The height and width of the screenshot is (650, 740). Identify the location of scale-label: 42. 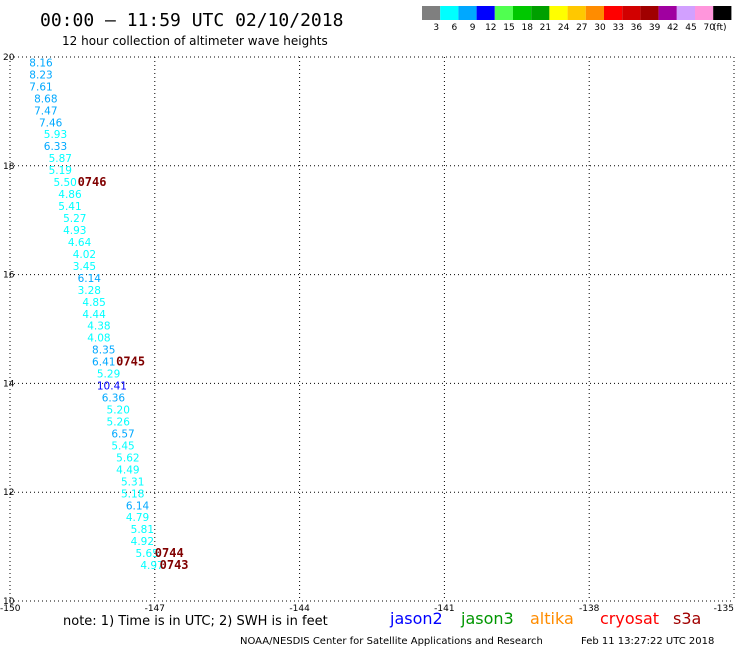
(672, 28).